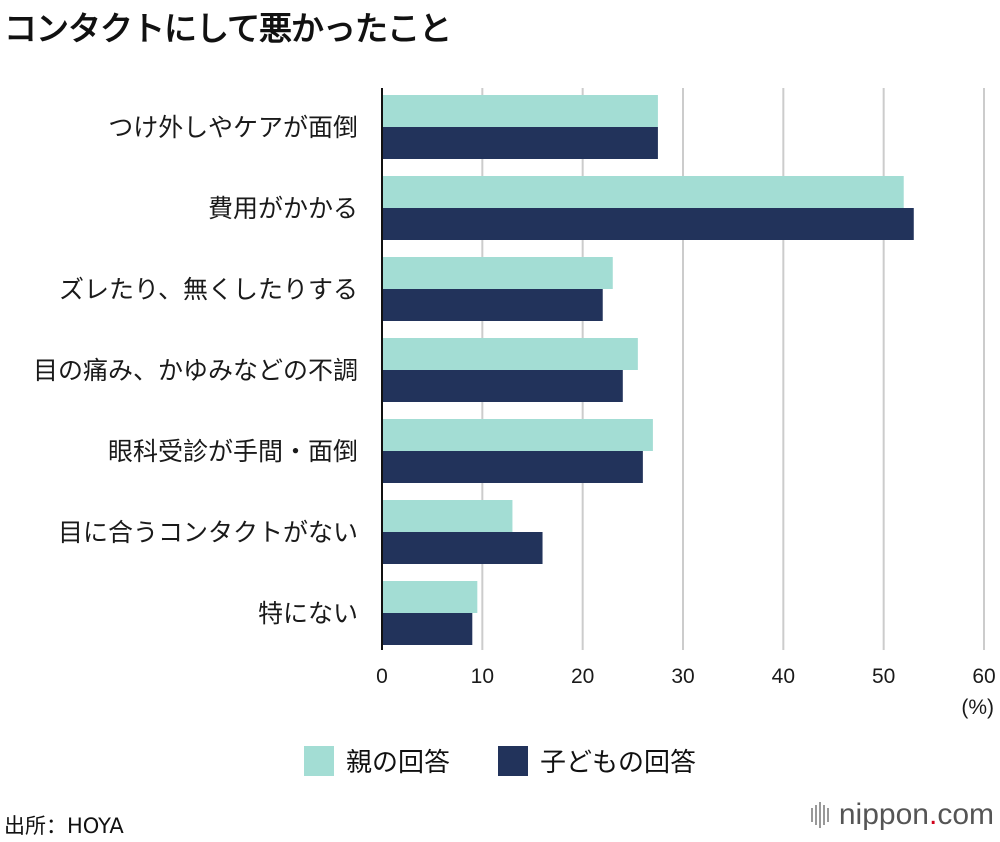 The image size is (1000, 842). What do you see at coordinates (883, 676) in the screenshot?
I see `x-tick-label-50: 50` at bounding box center [883, 676].